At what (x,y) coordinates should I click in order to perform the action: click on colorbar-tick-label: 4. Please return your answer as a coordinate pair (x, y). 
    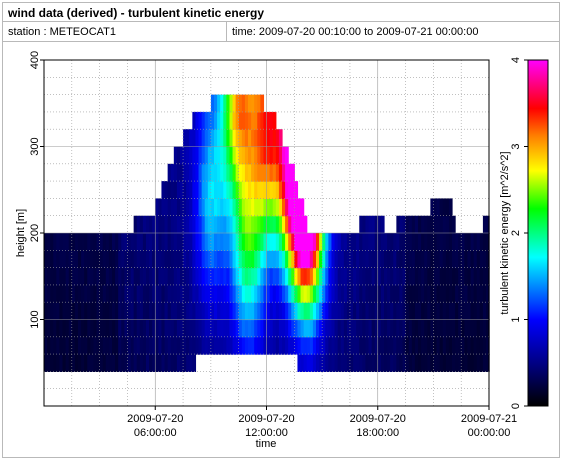
    Looking at the image, I should click on (516, 60).